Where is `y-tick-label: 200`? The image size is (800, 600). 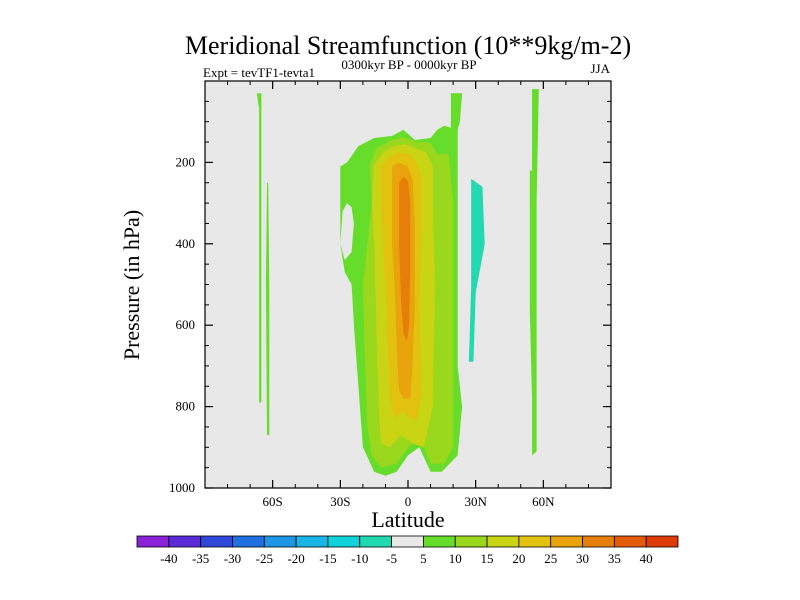 y-tick-label: 200 is located at coordinates (186, 161).